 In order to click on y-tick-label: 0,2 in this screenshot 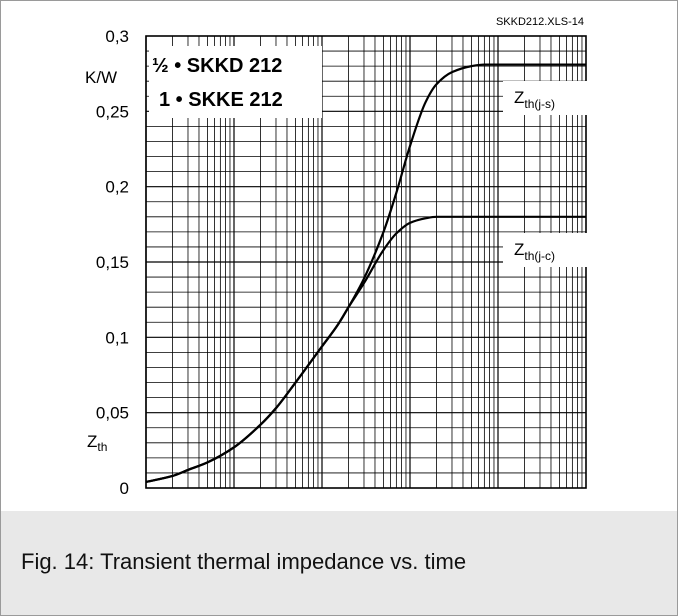, I will do `click(117, 187)`.